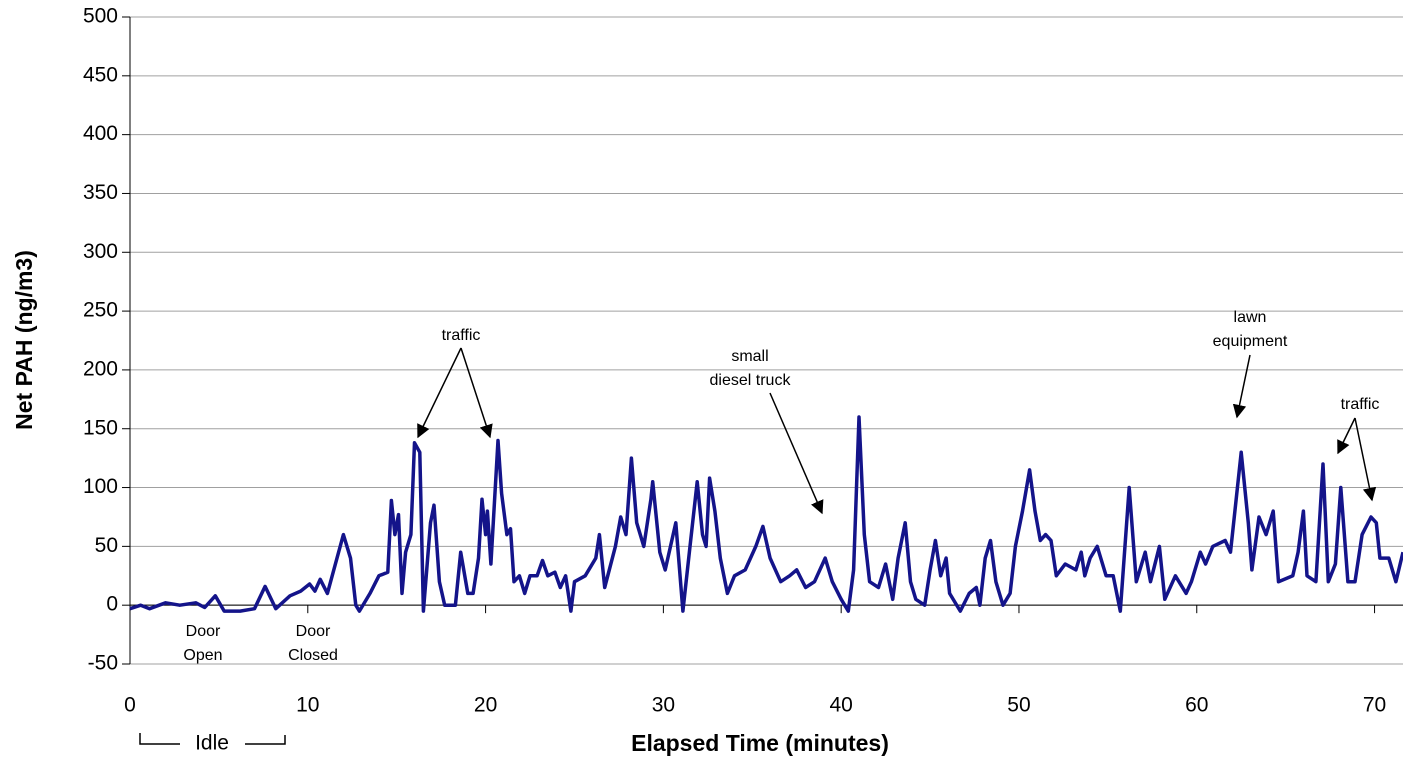 This screenshot has width=1403, height=767. Describe the element at coordinates (100, 251) in the screenshot. I see `y-tick-label: 300` at that location.